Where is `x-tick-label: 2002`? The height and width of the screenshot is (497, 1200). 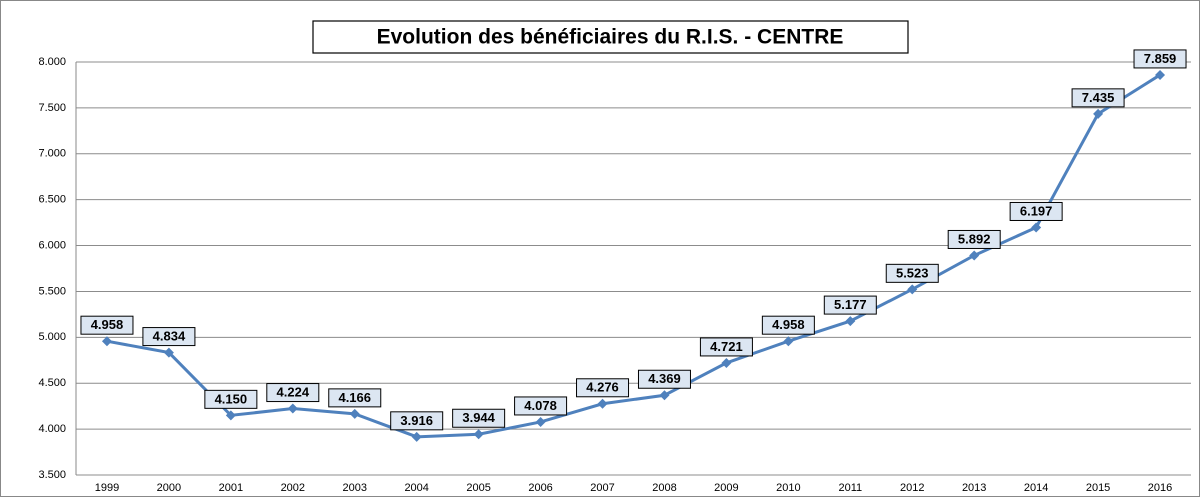
x-tick-label: 2002 is located at coordinates (293, 488).